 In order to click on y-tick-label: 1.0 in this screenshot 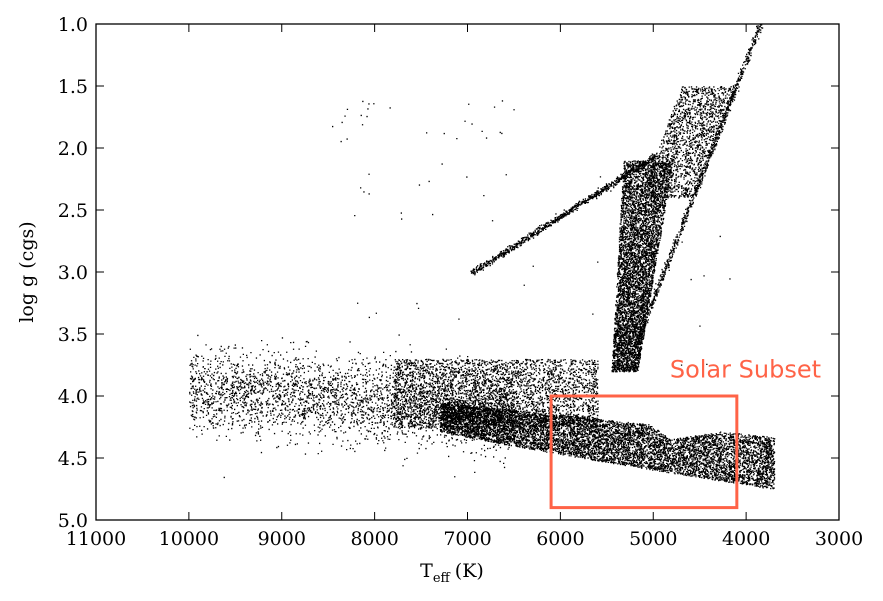, I will do `click(73, 25)`.